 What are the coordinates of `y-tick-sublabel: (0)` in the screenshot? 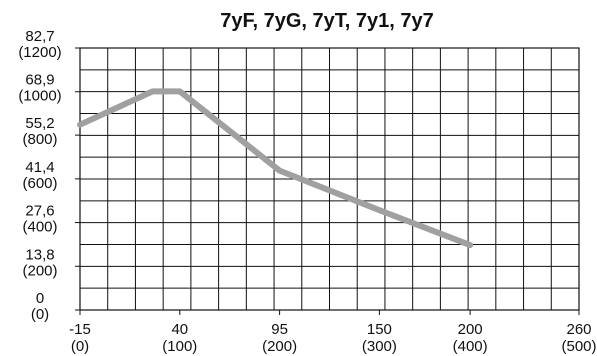 It's located at (40, 314).